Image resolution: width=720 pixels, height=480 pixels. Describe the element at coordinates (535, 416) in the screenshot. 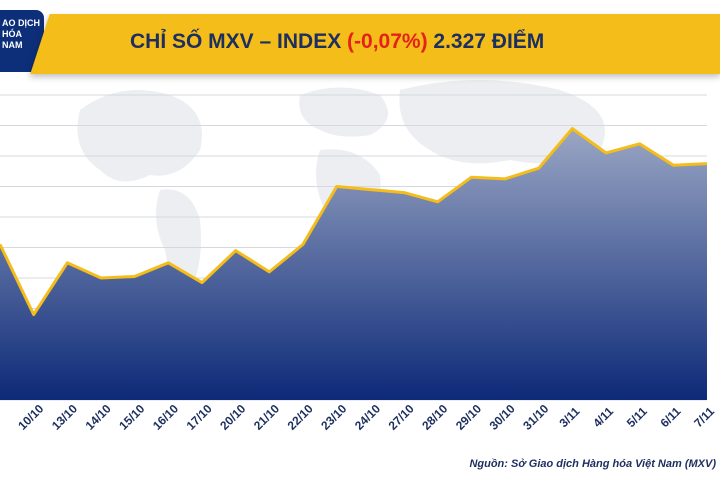

I see `x-tick-label: 31/10` at that location.